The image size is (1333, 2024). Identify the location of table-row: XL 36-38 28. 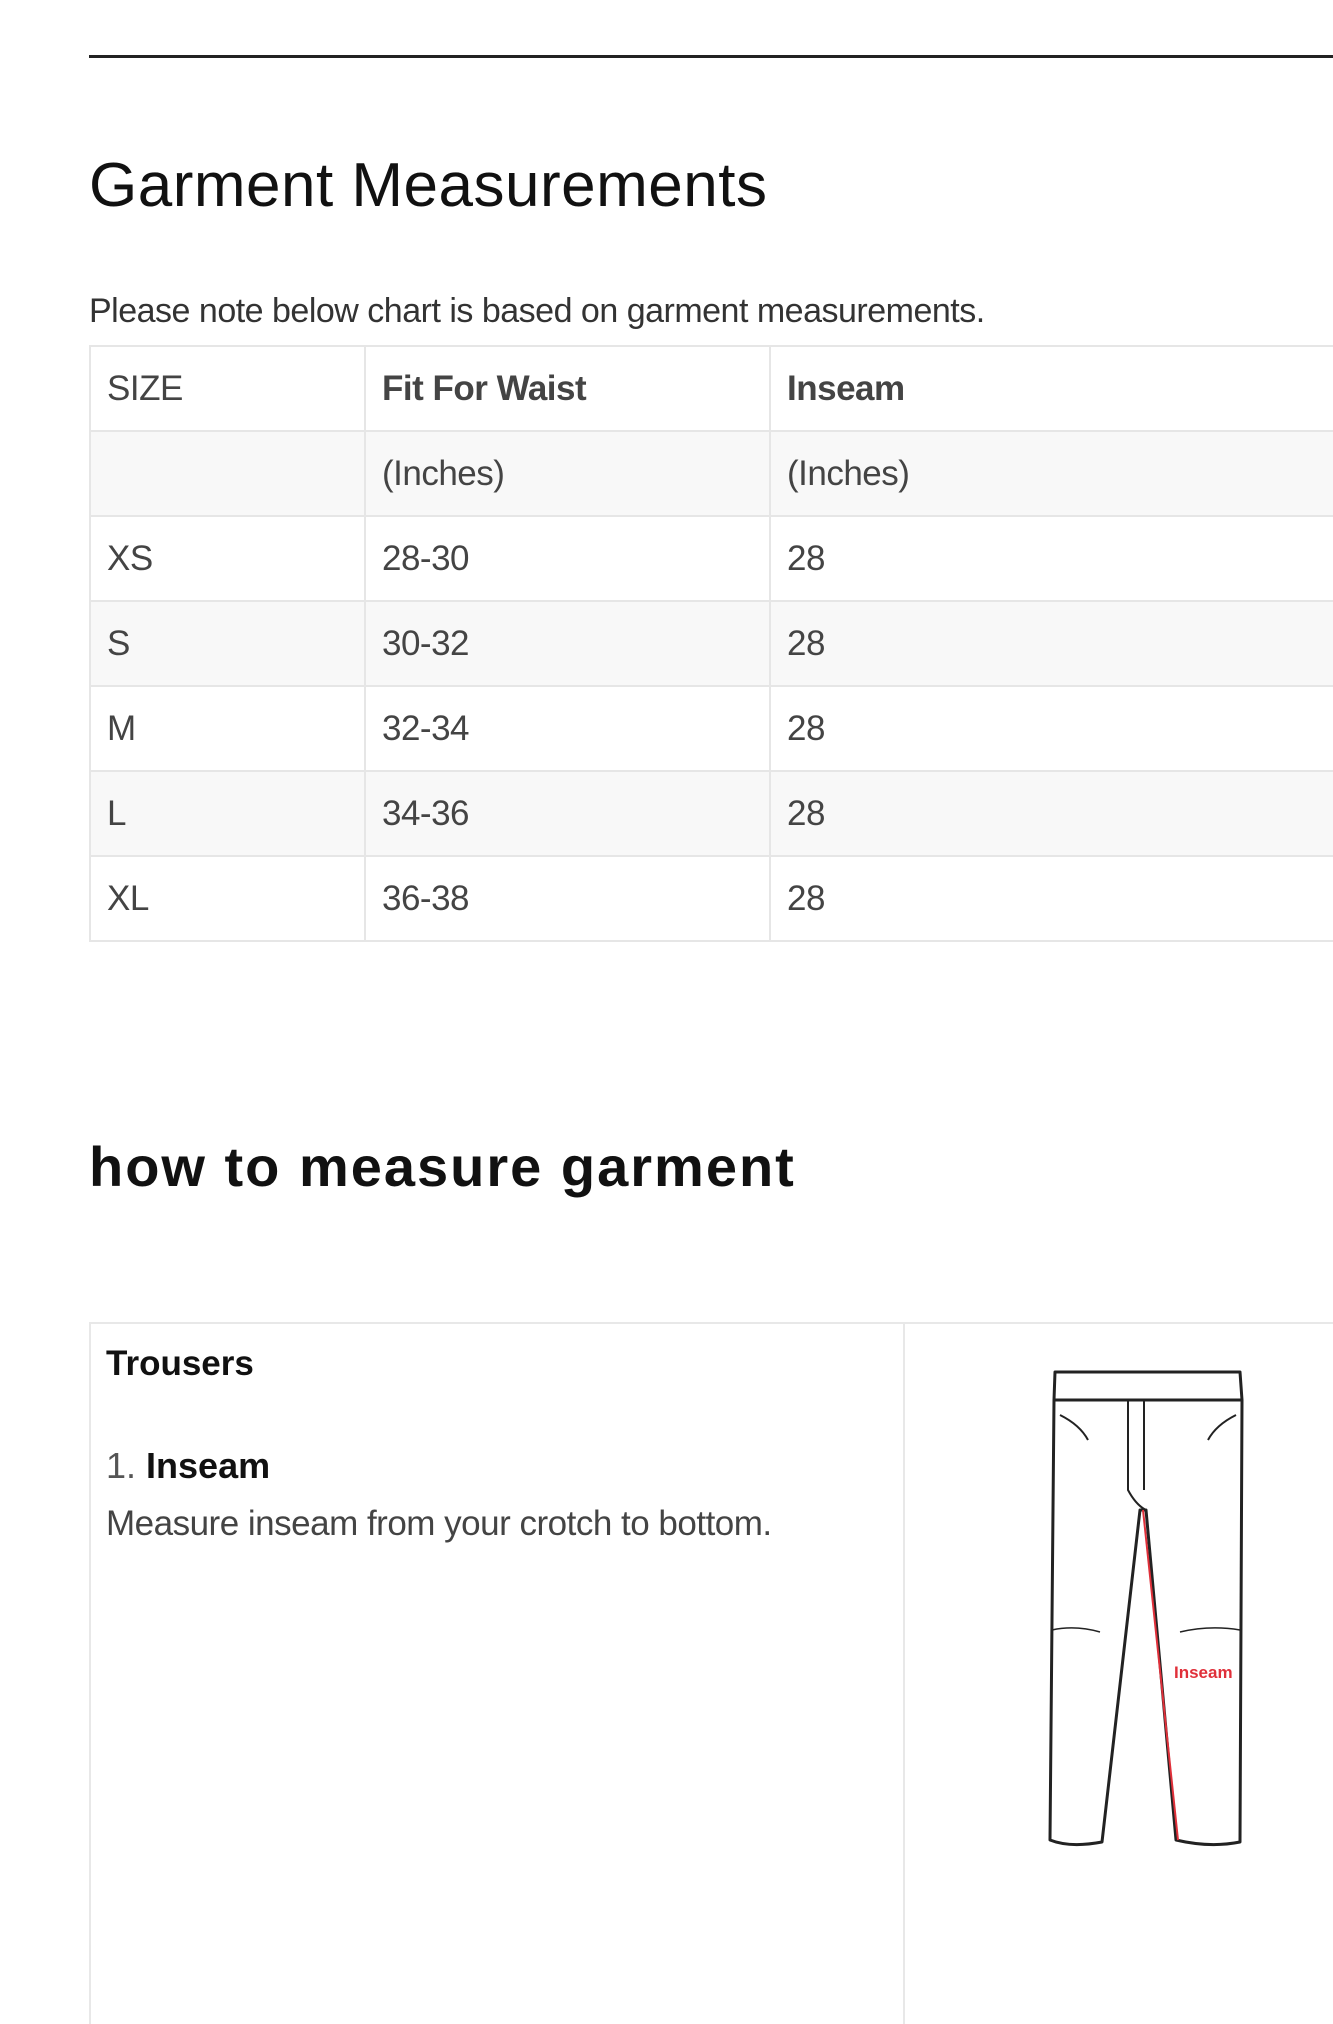
(711, 898).